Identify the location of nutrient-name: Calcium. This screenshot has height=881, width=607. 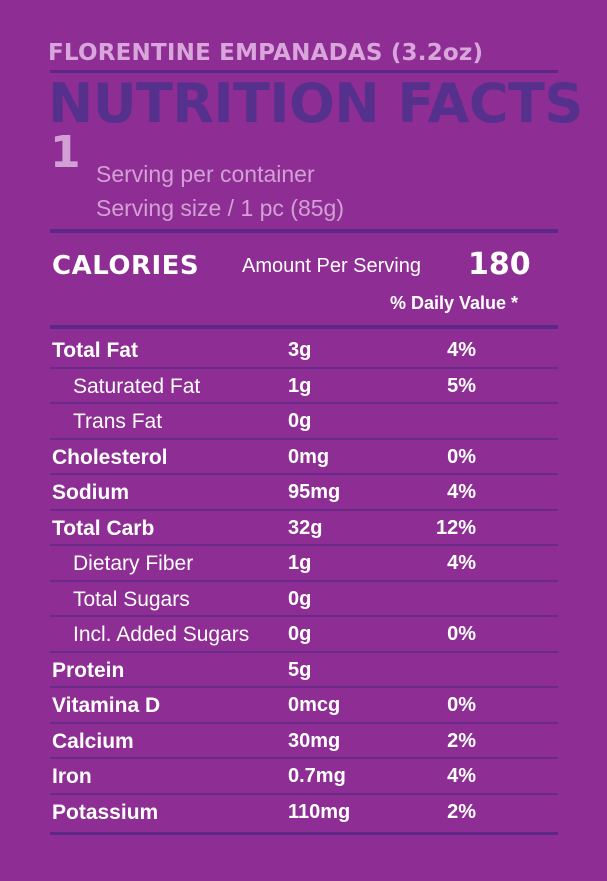
(93, 741).